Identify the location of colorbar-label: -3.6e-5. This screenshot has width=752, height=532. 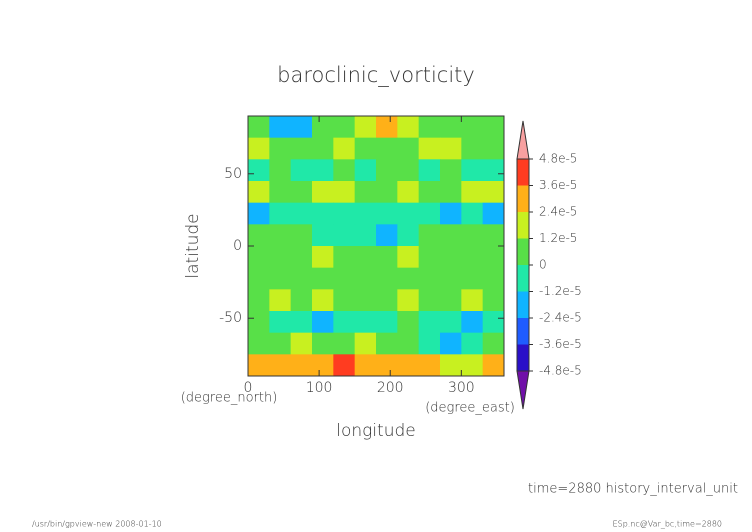
(560, 344).